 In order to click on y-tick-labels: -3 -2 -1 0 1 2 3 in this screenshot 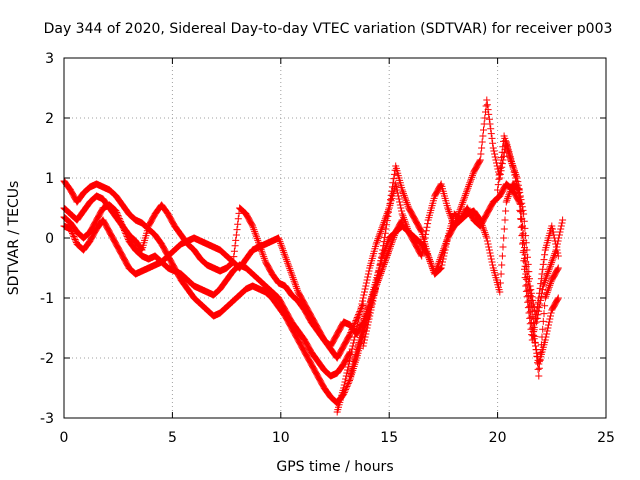, I will do `click(47, 239)`.